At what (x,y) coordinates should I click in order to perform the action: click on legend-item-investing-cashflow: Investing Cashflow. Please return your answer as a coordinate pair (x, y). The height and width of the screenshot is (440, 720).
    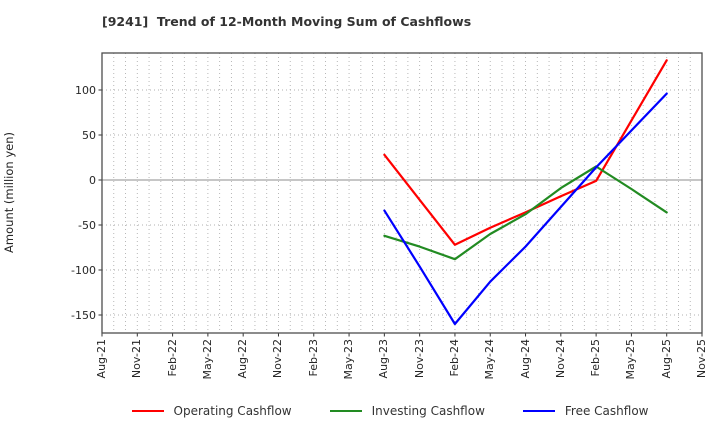
    Looking at the image, I should click on (407, 411).